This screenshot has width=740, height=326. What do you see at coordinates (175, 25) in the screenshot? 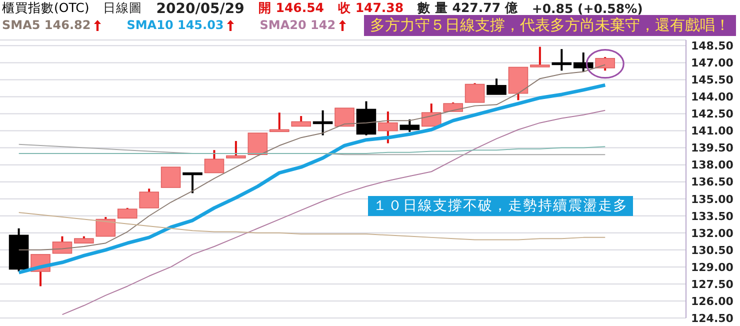
I see `text: SMA10 145.03` at bounding box center [175, 25].